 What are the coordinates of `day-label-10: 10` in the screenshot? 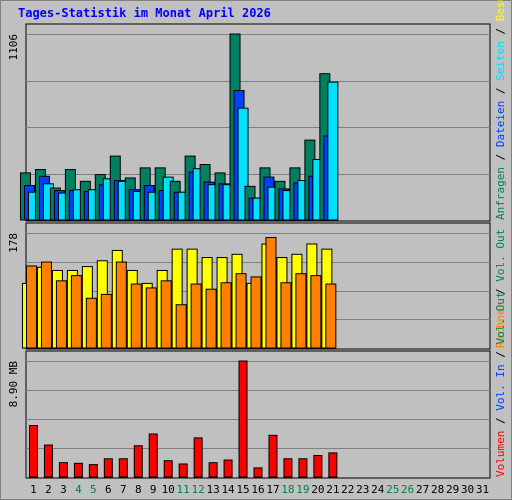 It's located at (168, 489).